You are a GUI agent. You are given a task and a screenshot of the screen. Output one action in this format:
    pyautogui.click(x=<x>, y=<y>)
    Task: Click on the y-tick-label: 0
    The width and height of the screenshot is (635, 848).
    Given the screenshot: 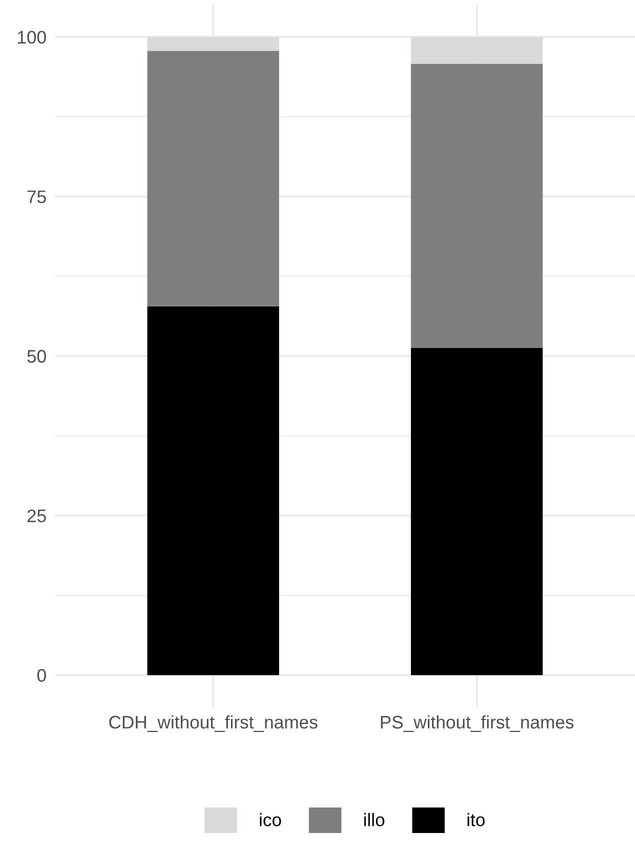 What is the action you would take?
    pyautogui.click(x=41, y=675)
    